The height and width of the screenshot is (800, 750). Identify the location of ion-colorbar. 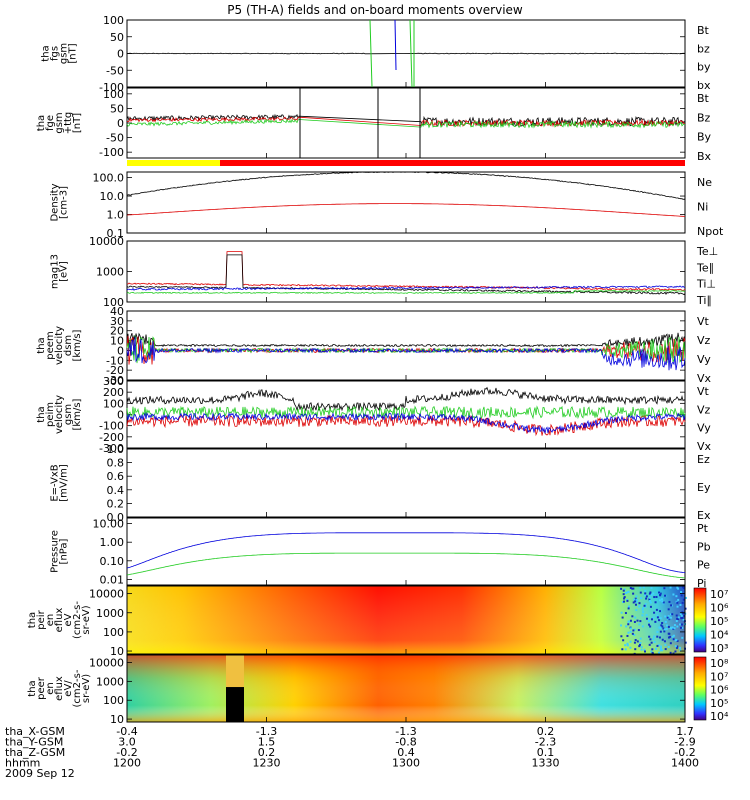
(700, 620).